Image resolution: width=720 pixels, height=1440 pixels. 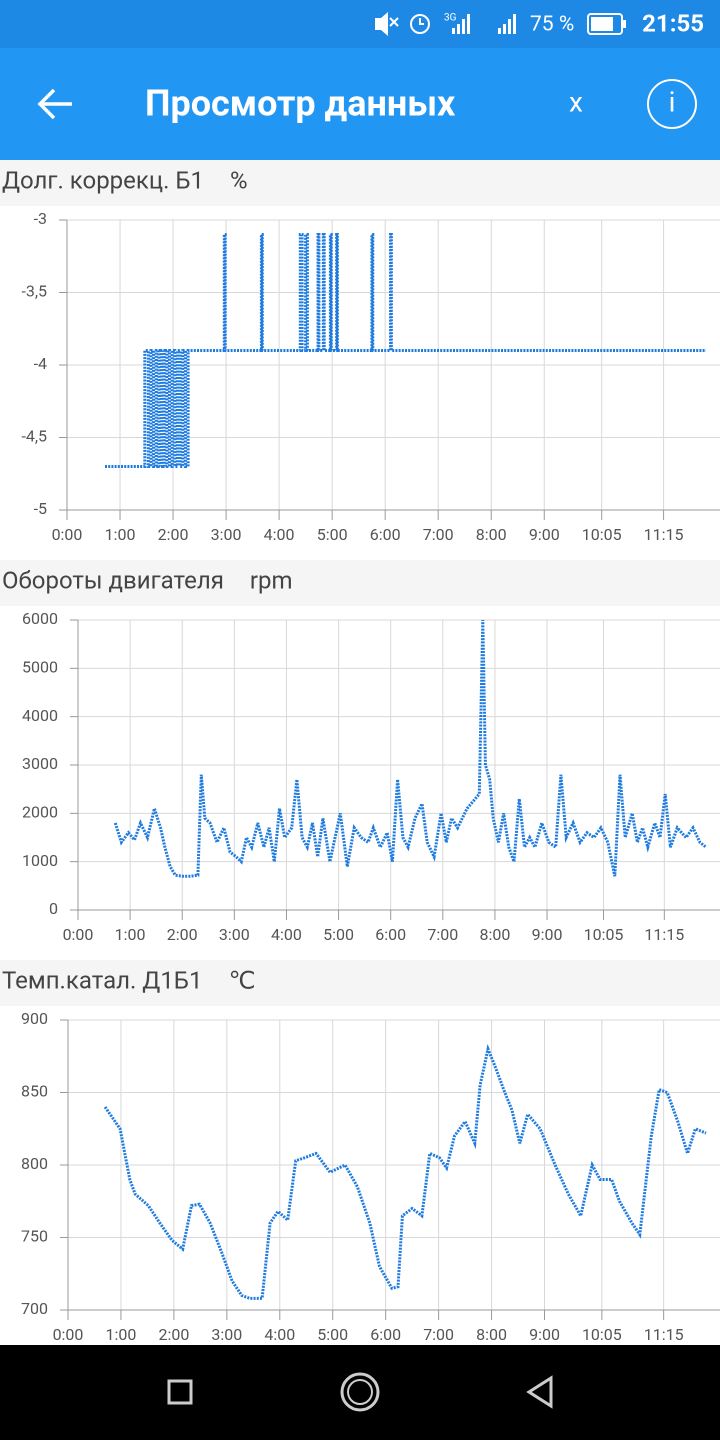 What do you see at coordinates (40, 508) in the screenshot?
I see `y-tick-label: -5` at bounding box center [40, 508].